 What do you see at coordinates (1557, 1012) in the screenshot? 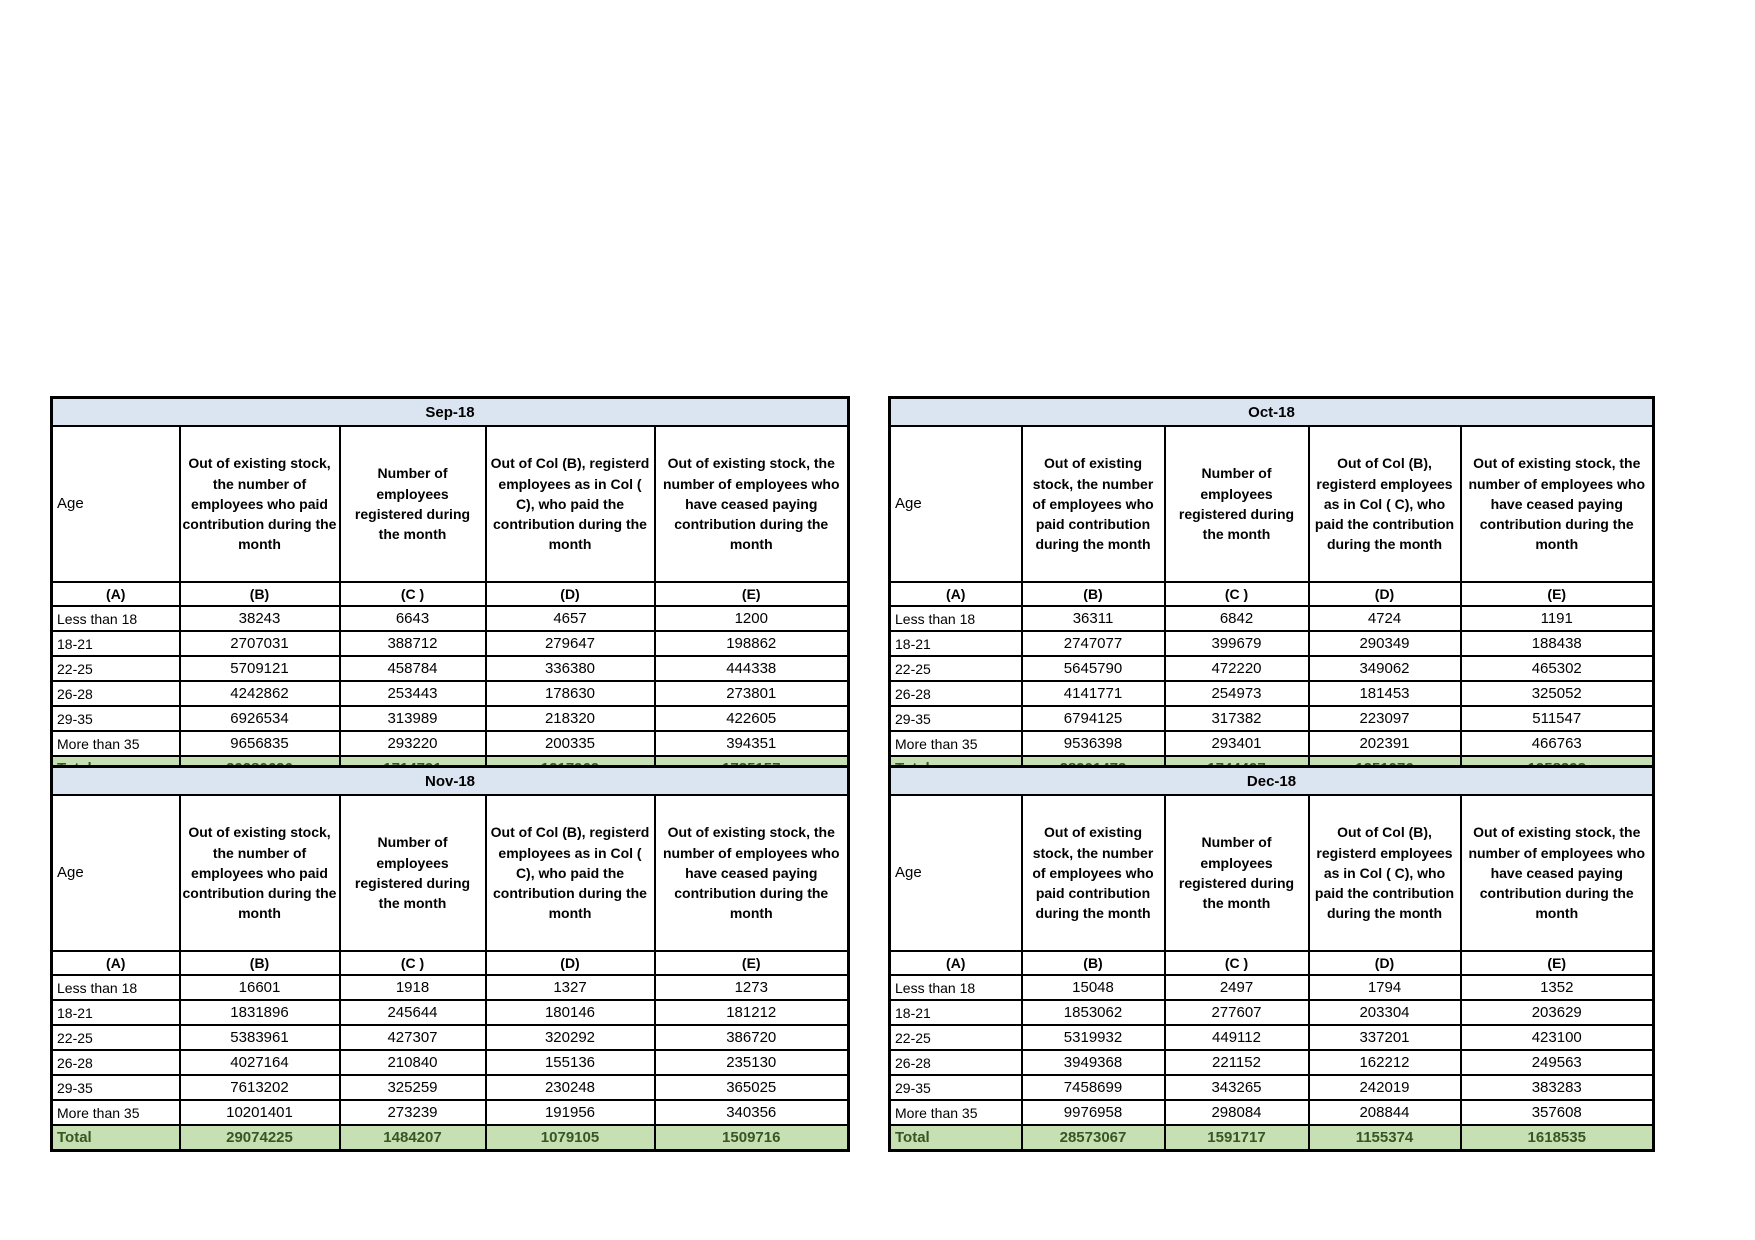
I see `value-cell: 203629` at bounding box center [1557, 1012].